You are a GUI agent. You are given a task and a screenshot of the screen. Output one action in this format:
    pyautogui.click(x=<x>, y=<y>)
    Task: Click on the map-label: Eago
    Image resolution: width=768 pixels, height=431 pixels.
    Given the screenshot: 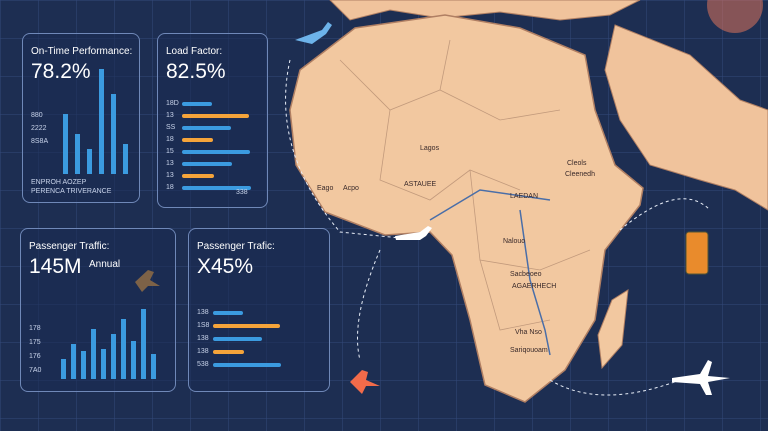 What is the action you would take?
    pyautogui.click(x=325, y=188)
    